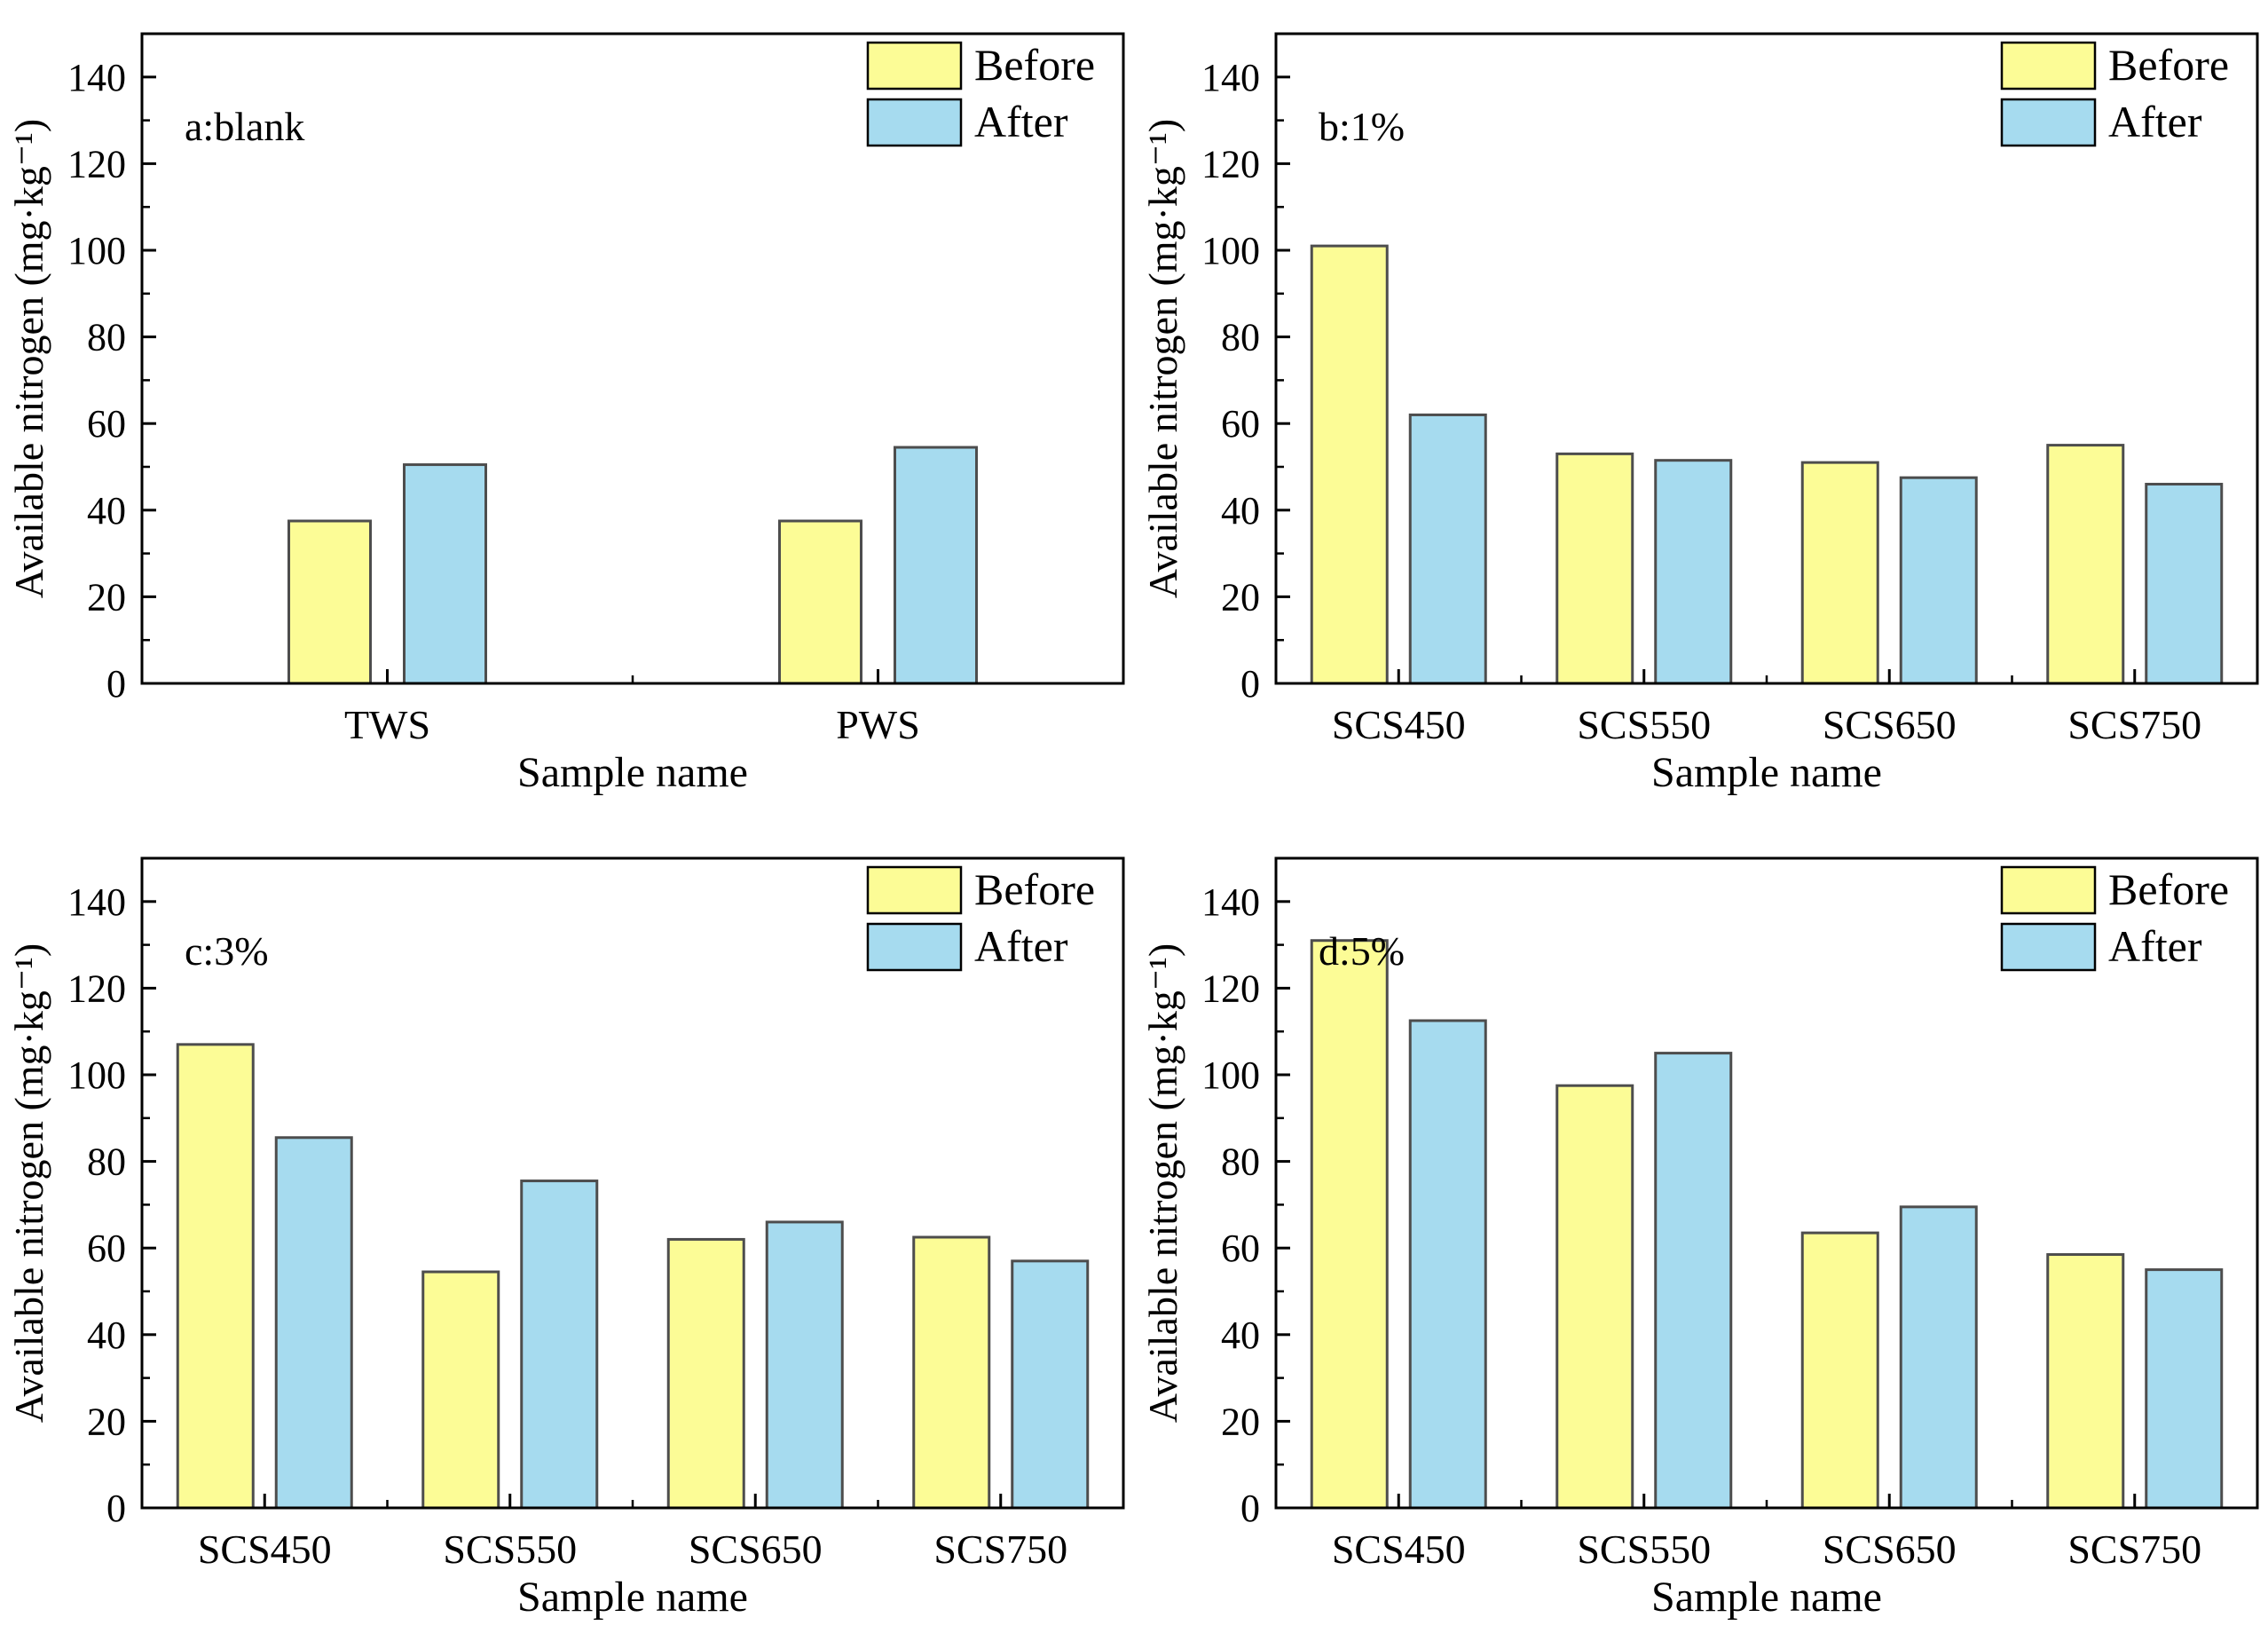  What do you see at coordinates (445, 574) in the screenshot?
I see `bar-after-TWS` at bounding box center [445, 574].